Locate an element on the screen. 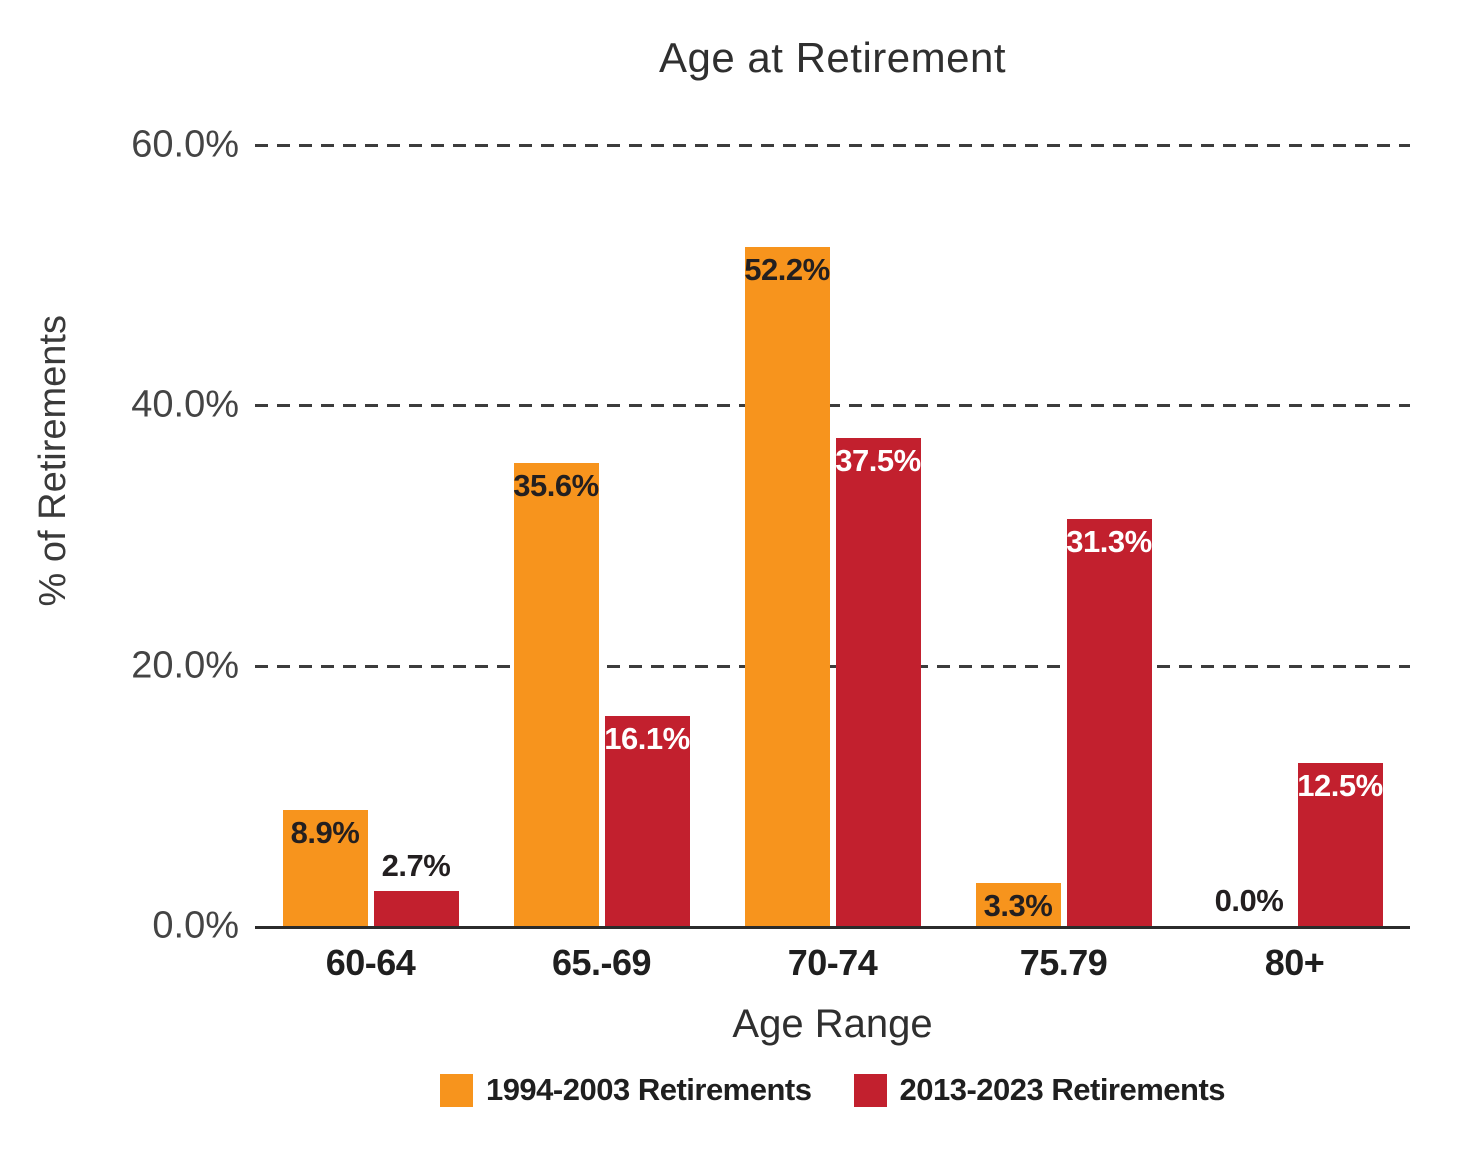 The width and height of the screenshot is (1475, 1158). bar-65.-69-2013-2023 Retirements is located at coordinates (647, 821).